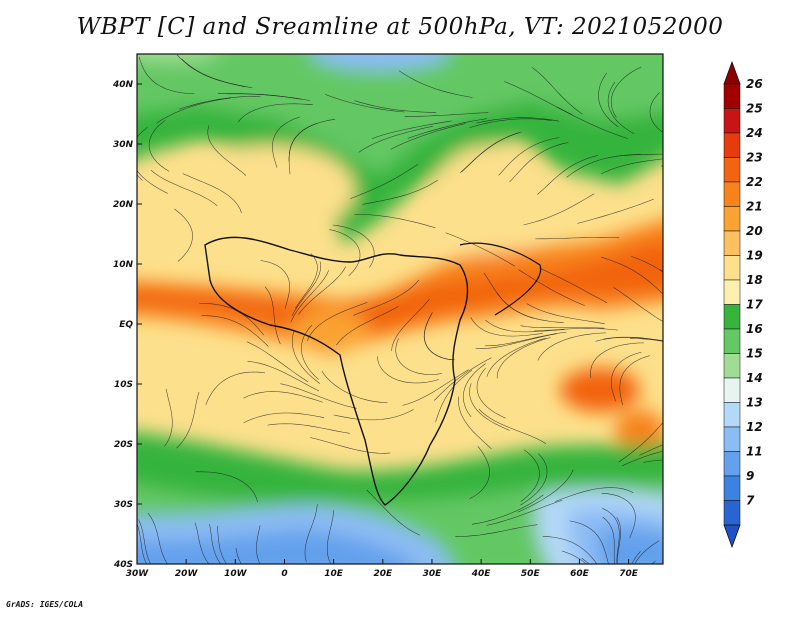 The height and width of the screenshot is (618, 800). I want to click on colorbar-label: 23, so click(754, 158).